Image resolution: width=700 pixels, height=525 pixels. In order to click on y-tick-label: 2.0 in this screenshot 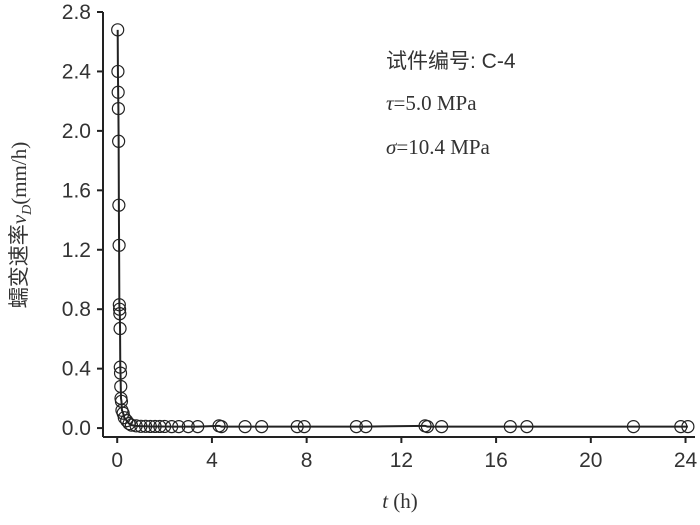, I will do `click(76, 131)`.